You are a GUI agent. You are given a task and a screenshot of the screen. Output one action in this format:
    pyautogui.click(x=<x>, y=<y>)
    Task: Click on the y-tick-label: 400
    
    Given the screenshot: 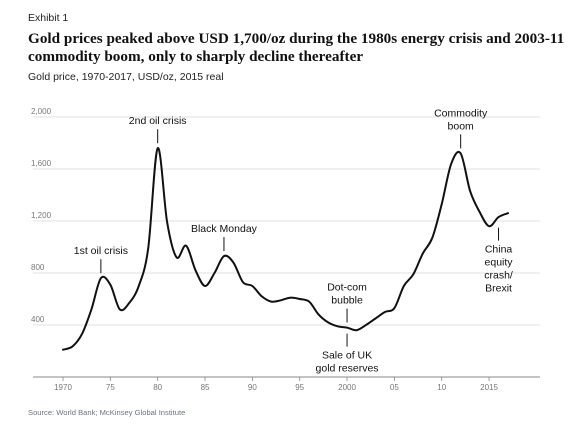 What is the action you would take?
    pyautogui.click(x=38, y=319)
    